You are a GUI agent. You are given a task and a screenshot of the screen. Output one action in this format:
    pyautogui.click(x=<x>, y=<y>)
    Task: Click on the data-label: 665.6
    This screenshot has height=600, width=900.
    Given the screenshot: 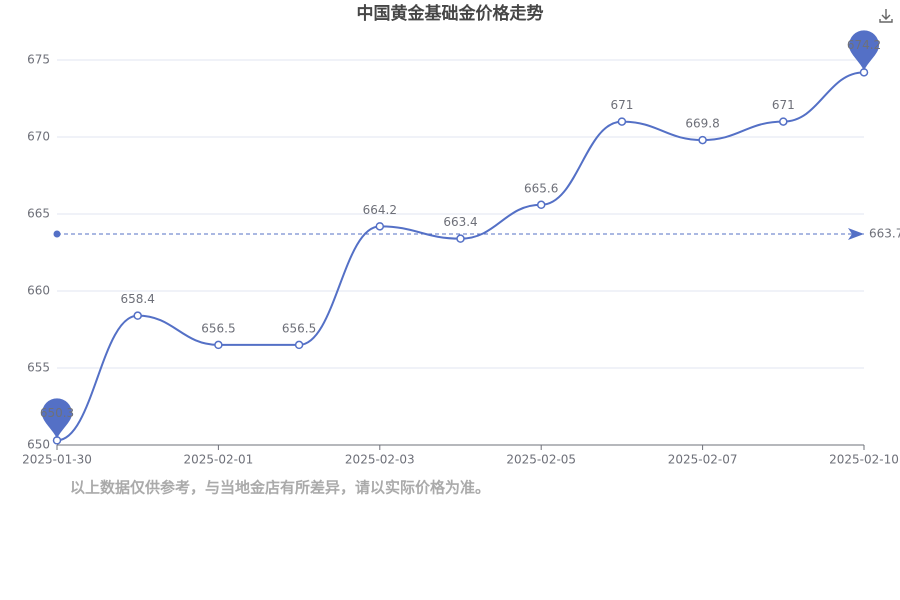 What is the action you would take?
    pyautogui.click(x=541, y=188)
    